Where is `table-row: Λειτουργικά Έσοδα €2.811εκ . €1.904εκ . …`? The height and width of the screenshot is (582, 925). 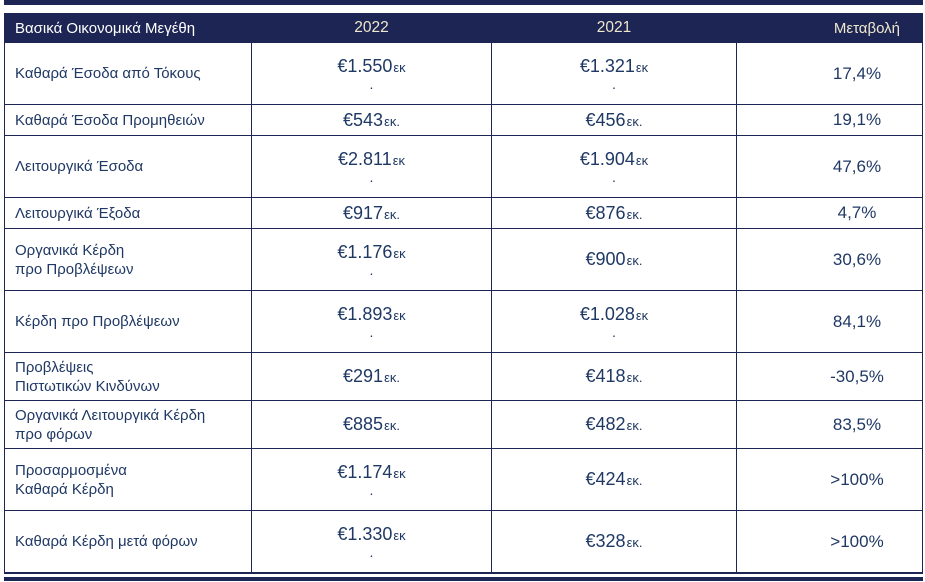 table-row: Λειτουργικά Έσοδα €2.811εκ . €1.904εκ . … is located at coordinates (463, 166).